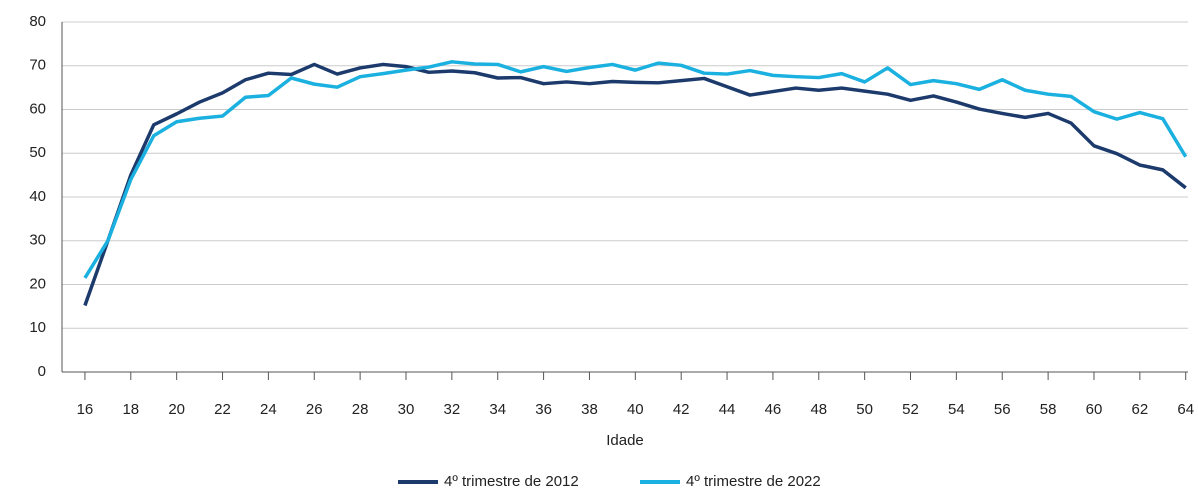 The height and width of the screenshot is (496, 1198). What do you see at coordinates (635, 409) in the screenshot?
I see `x-tick-label: 40` at bounding box center [635, 409].